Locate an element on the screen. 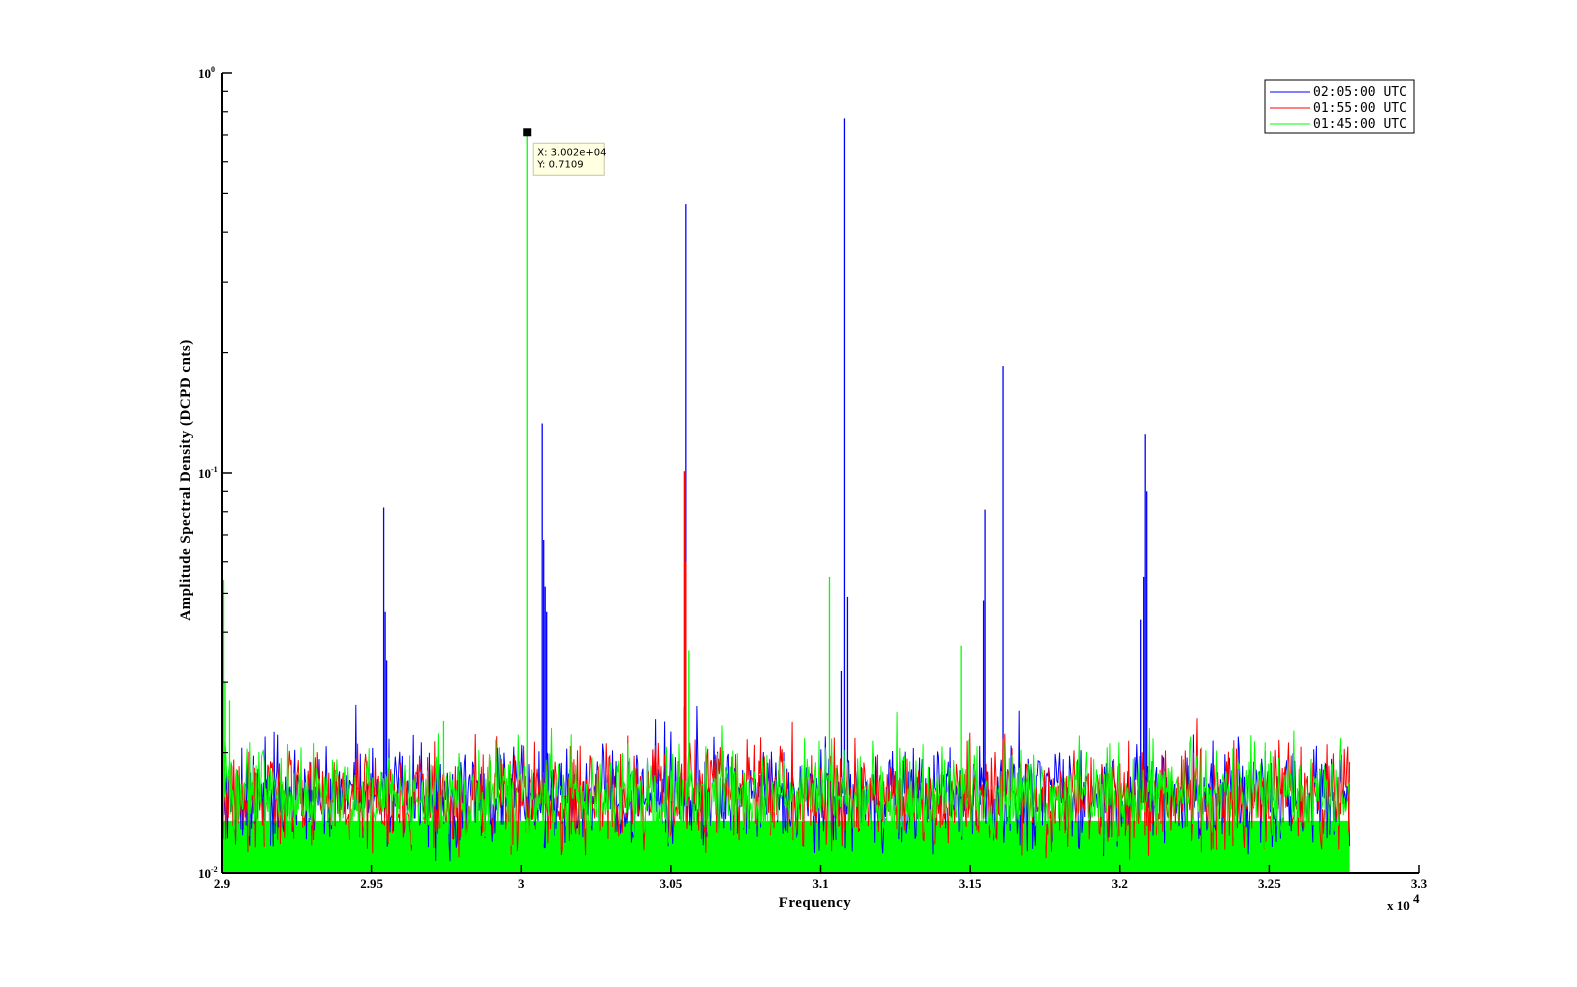 The height and width of the screenshot is (987, 1577). x-tick-label-8: 3.25 is located at coordinates (1269, 883).